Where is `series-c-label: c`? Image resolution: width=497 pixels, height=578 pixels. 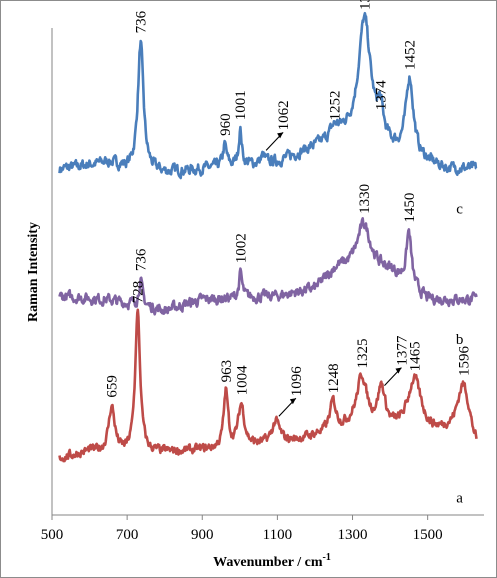 series-c-label: c is located at coordinates (459, 209).